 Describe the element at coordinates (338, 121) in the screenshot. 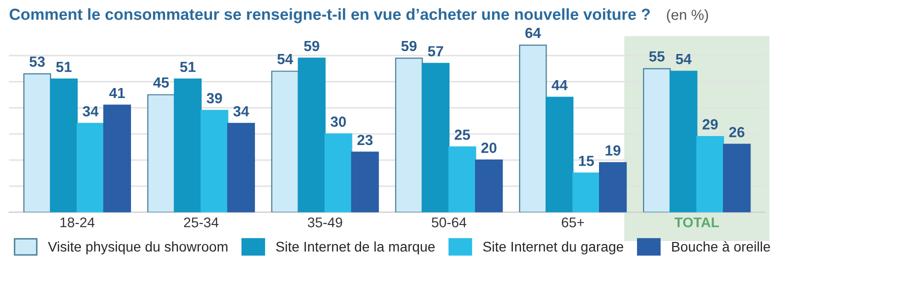

I see `data-label: 30` at that location.